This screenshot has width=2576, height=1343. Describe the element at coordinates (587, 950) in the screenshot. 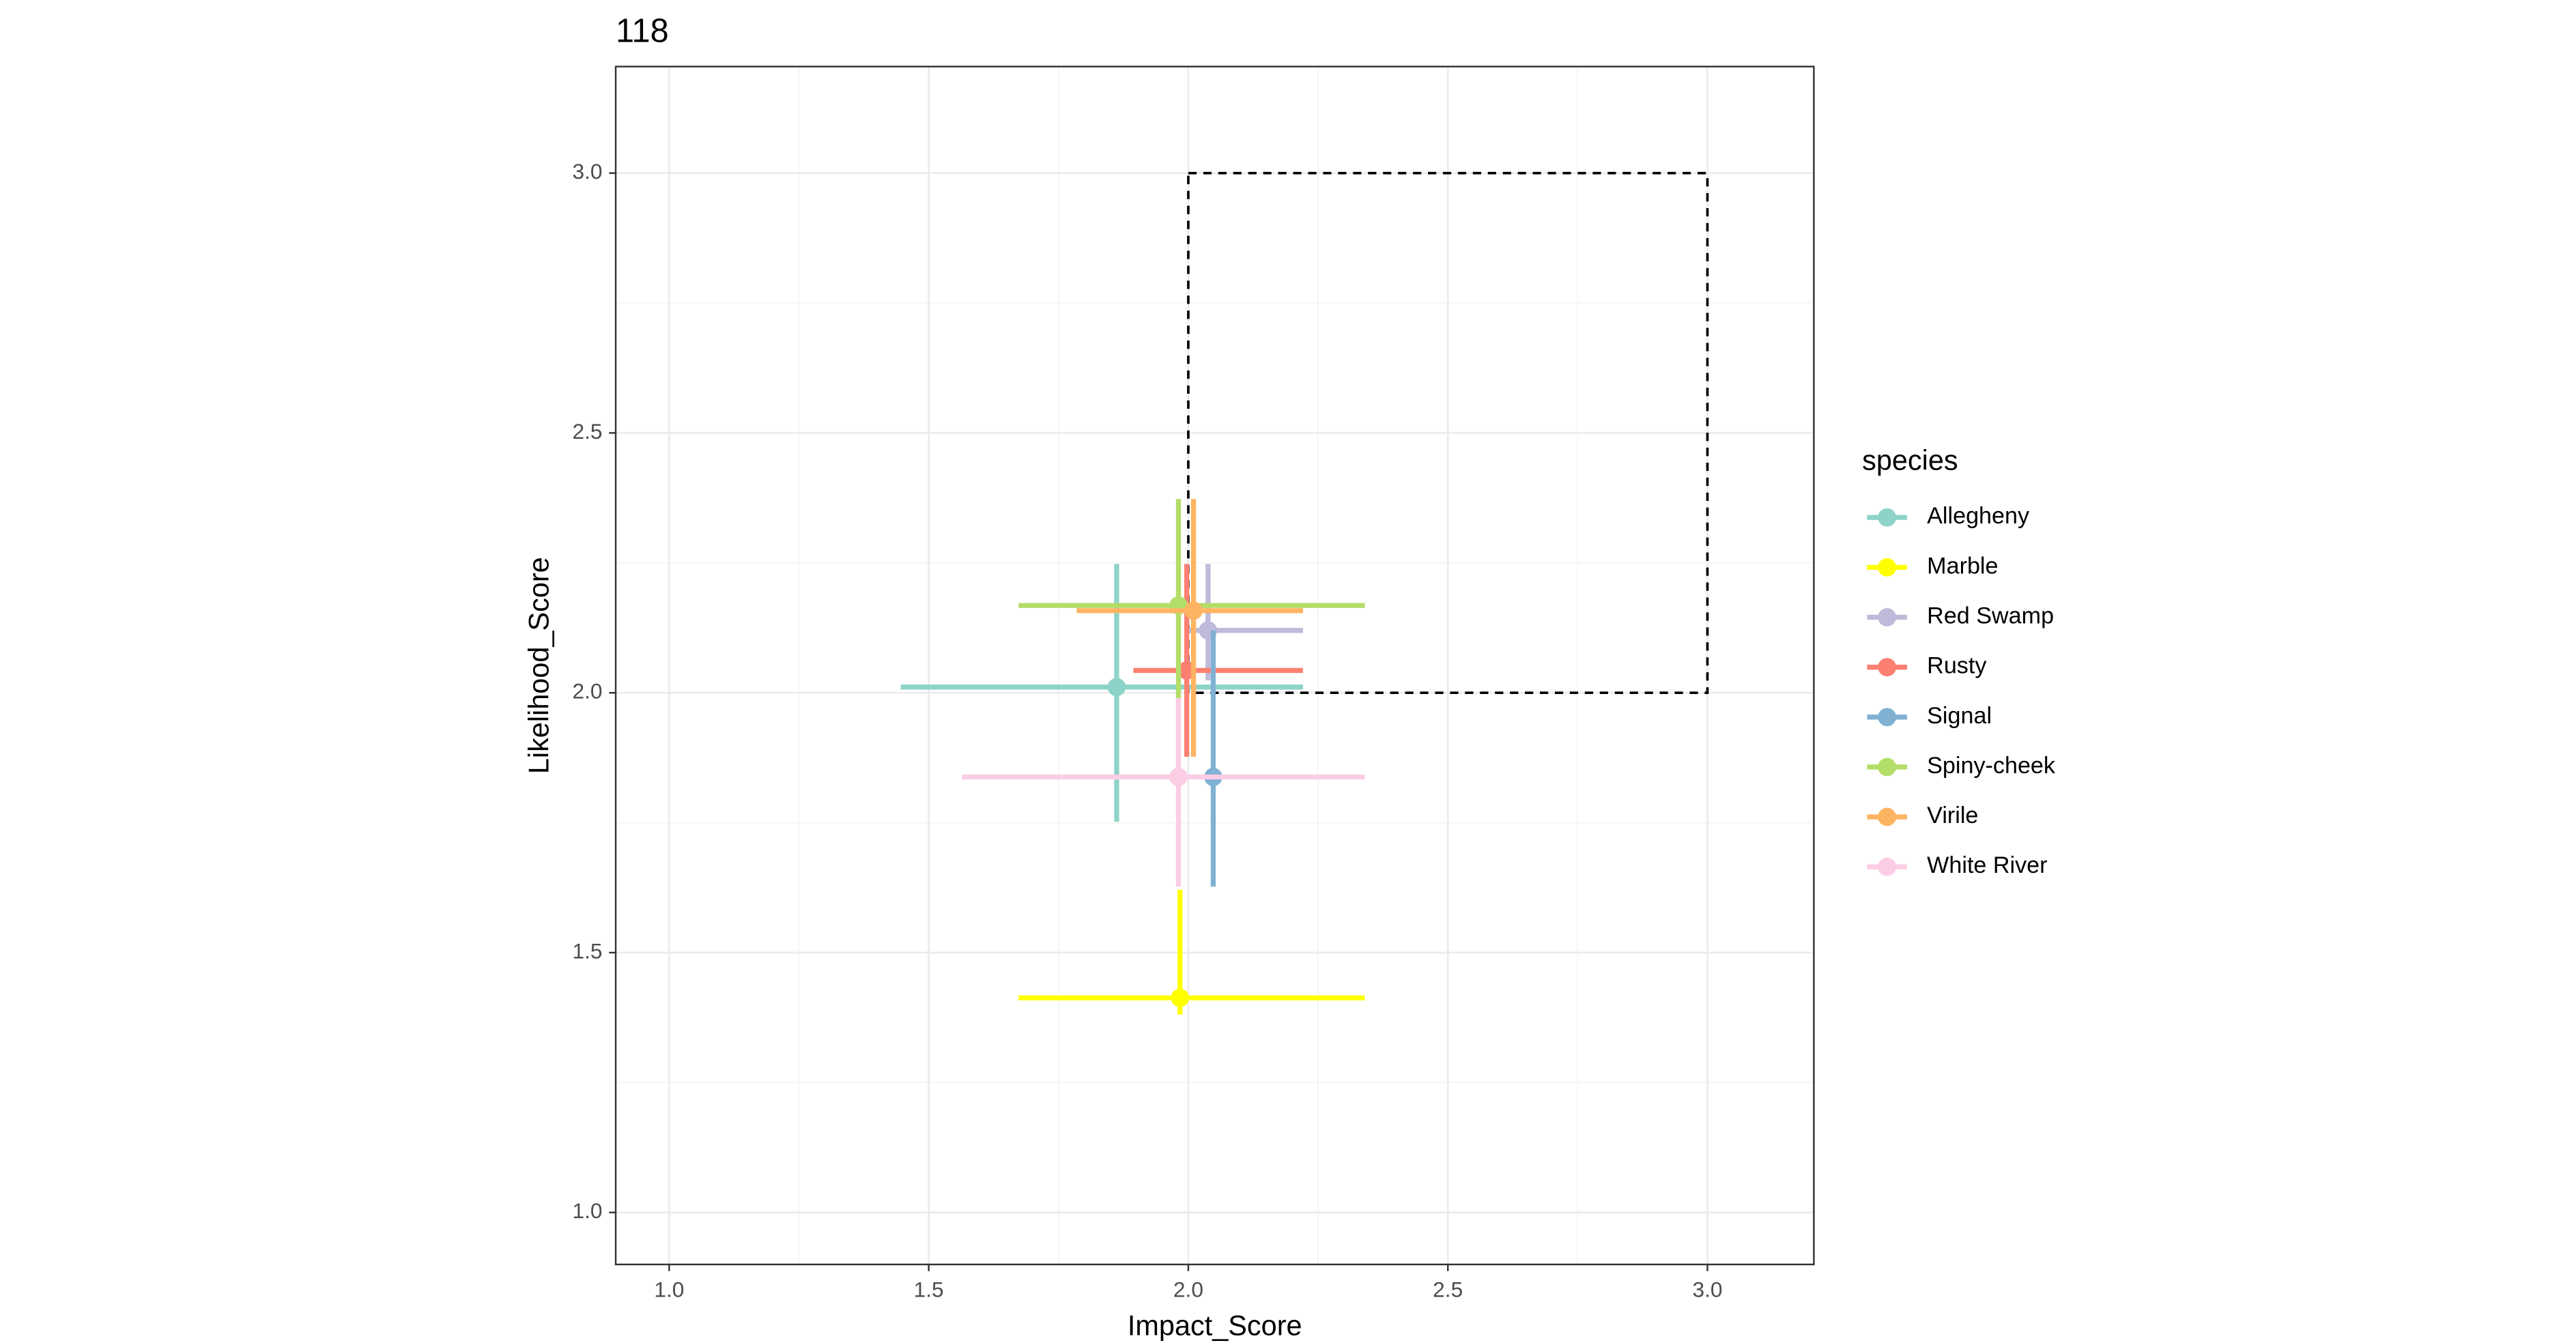

I see `y-tick-label: 1.5` at that location.